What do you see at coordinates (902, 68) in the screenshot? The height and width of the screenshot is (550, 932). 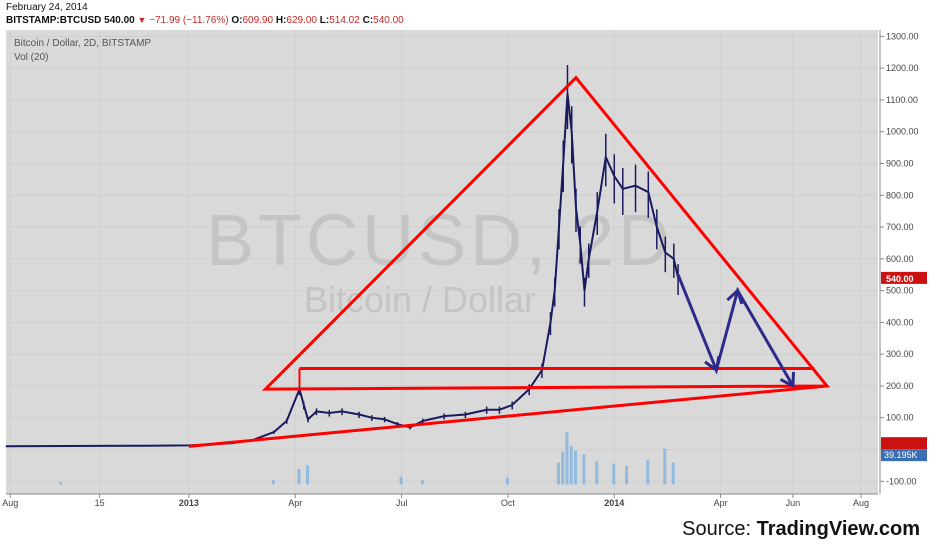 I see `price-tick-label: 1200.00` at bounding box center [902, 68].